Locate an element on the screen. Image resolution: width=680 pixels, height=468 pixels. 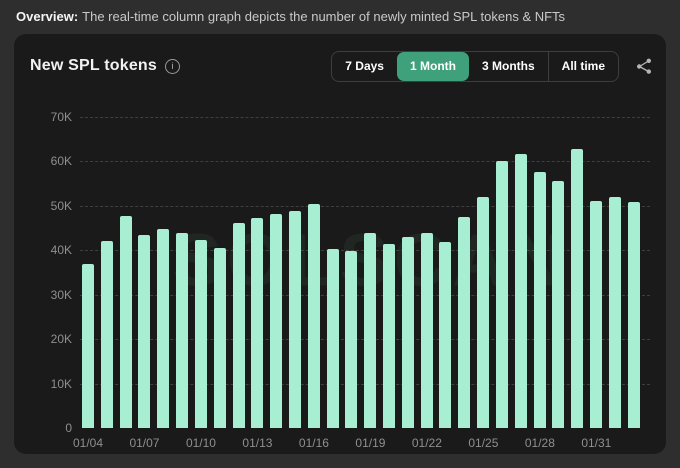
y-axis-tick-label: 60K is located at coordinates (61, 161).